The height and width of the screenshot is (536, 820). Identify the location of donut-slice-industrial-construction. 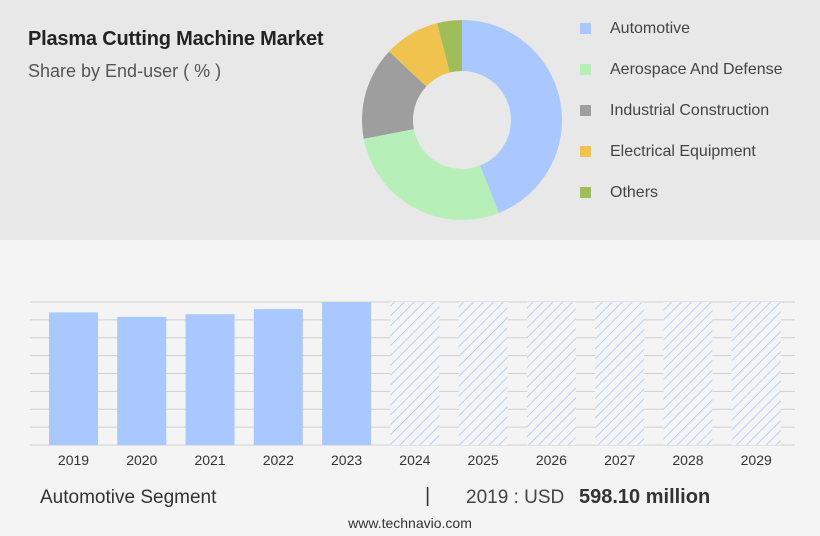
(394, 95).